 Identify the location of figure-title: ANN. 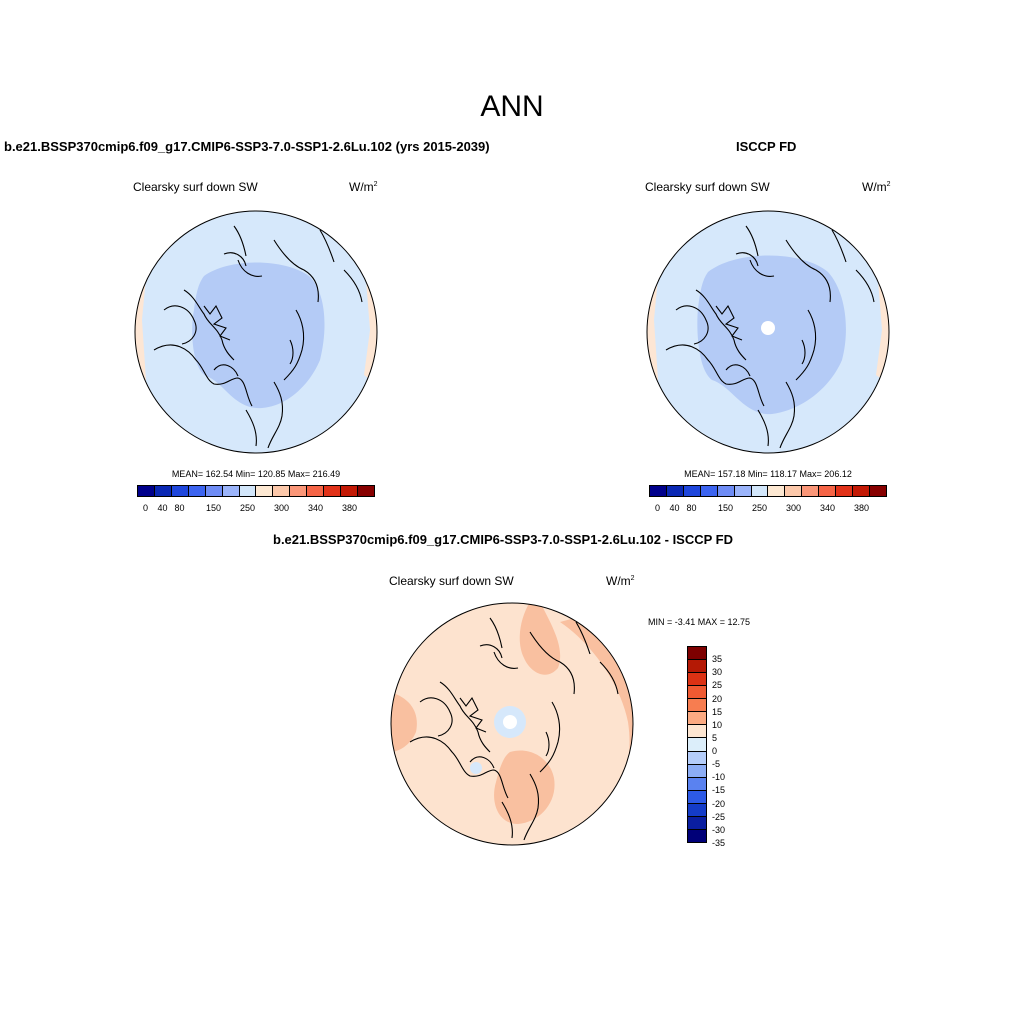
(512, 106).